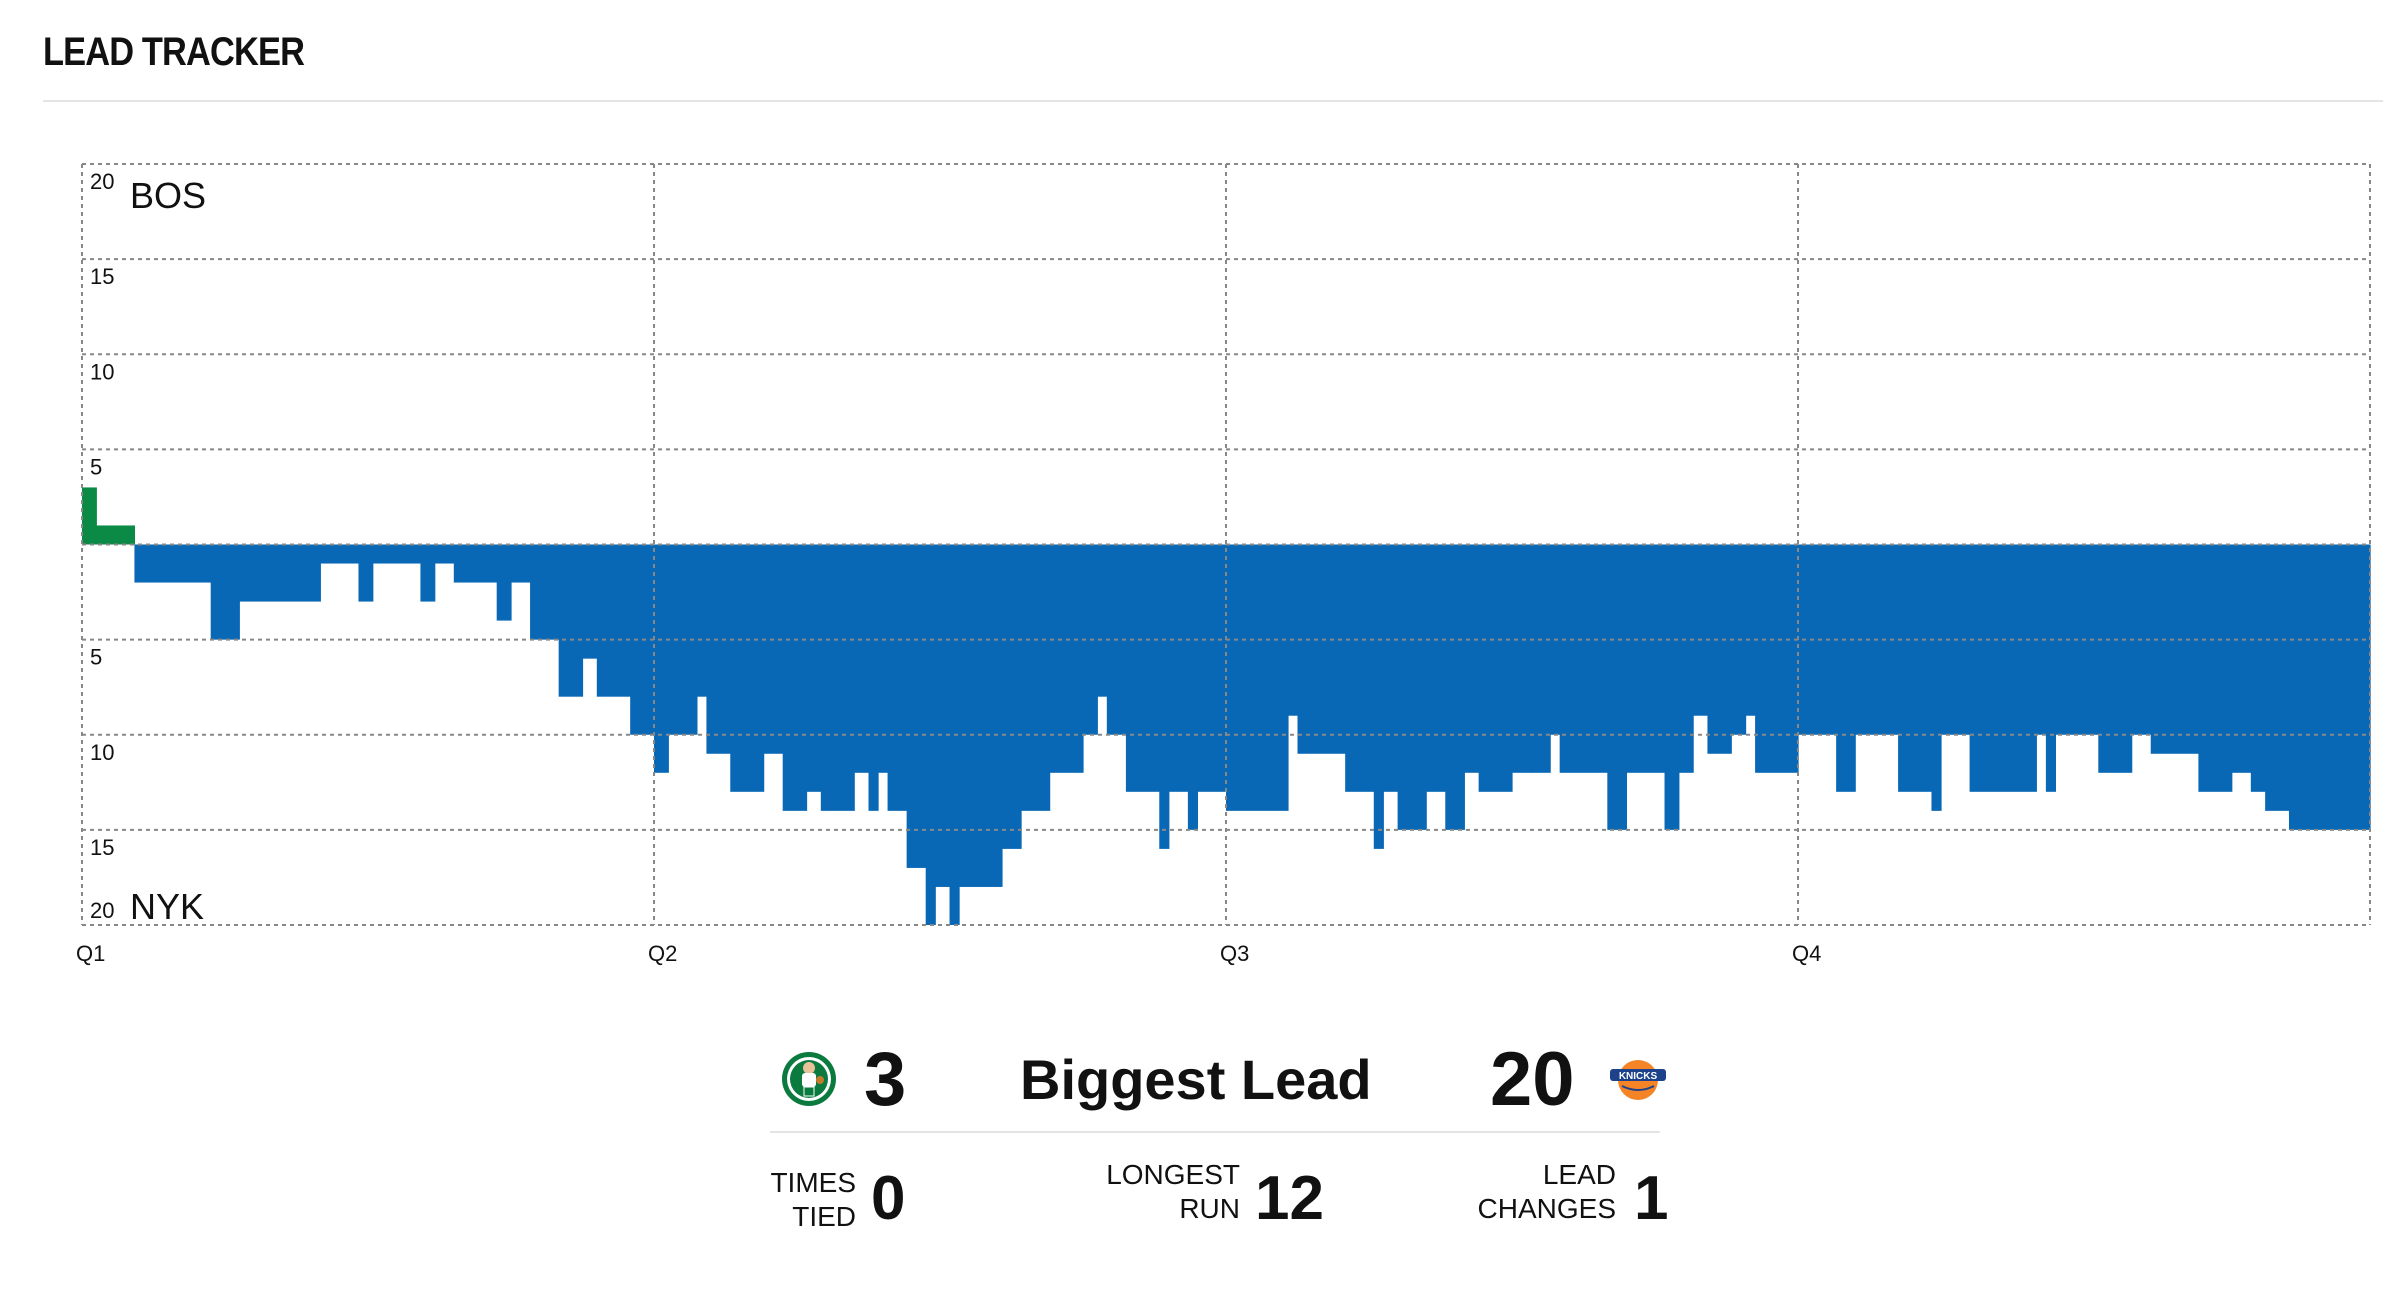 This screenshot has width=2406, height=1292. What do you see at coordinates (662, 953) in the screenshot?
I see `x-tick-label: Q2` at bounding box center [662, 953].